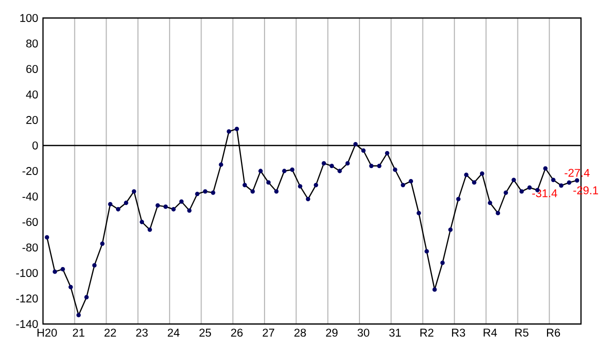  I want to click on y-tick-label: -100, so click(27, 273).